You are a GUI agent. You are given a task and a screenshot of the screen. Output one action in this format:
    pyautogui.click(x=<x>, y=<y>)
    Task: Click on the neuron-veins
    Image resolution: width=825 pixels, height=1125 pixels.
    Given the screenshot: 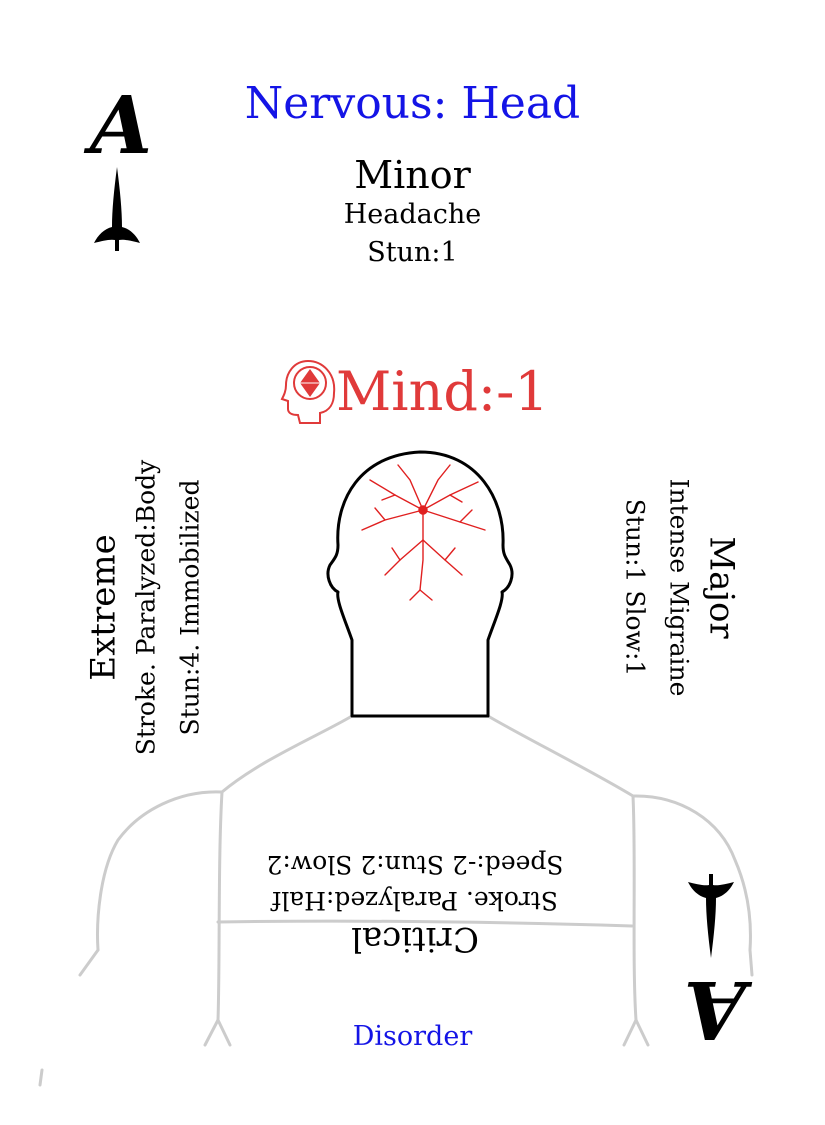 What is the action you would take?
    pyautogui.click(x=423, y=532)
    